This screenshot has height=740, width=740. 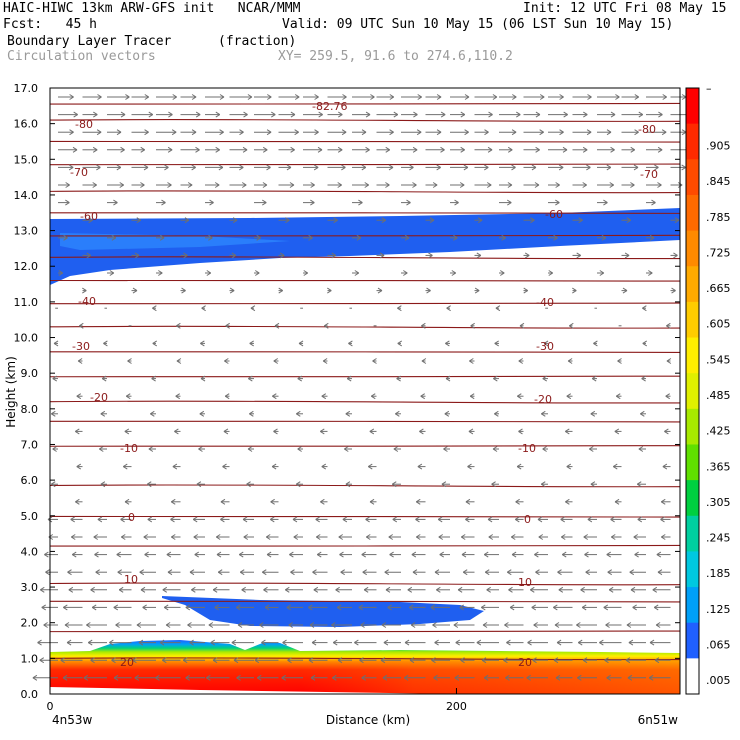 I want to click on y-tick-label: 11.0, so click(x=26, y=302).